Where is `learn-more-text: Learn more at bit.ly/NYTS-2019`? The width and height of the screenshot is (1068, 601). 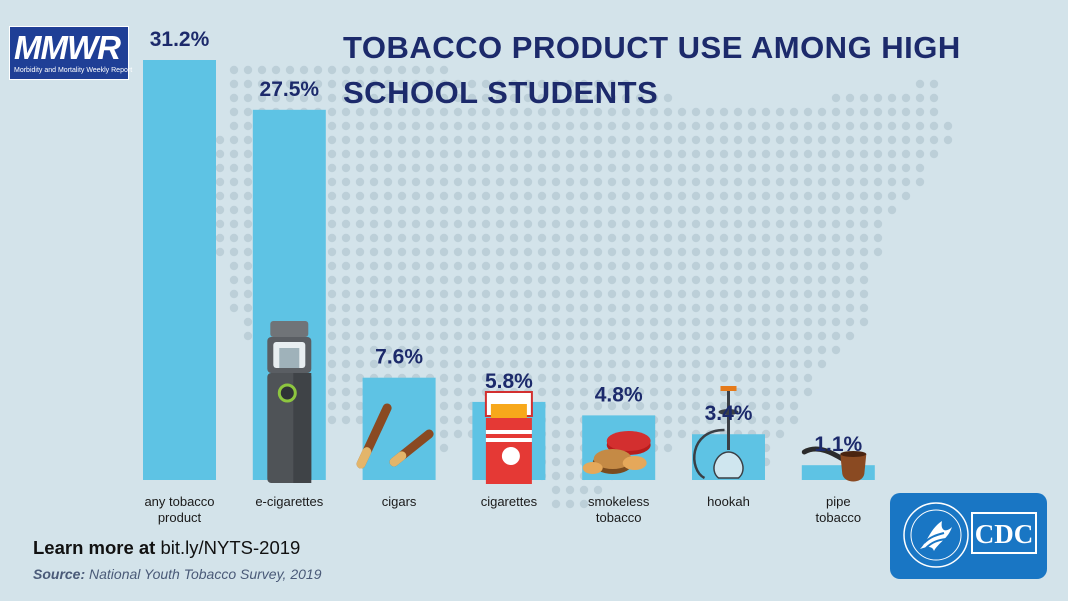 learn-more-text: Learn more at bit.ly/NYTS-2019 is located at coordinates (166, 548).